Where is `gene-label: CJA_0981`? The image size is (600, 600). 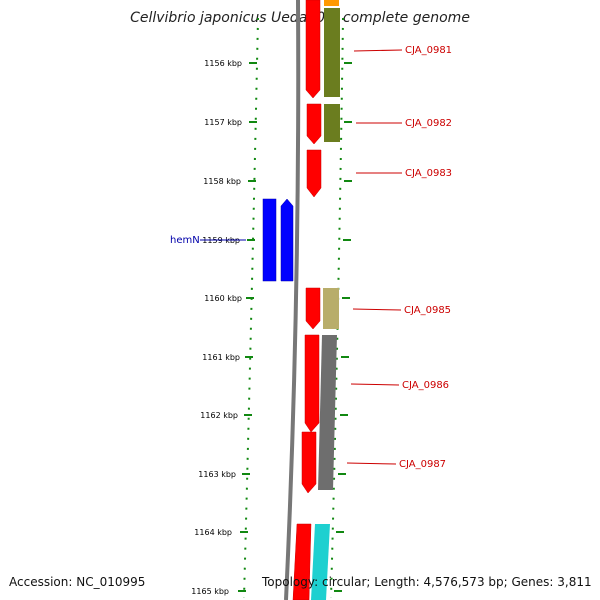 gene-label: CJA_0981 is located at coordinates (428, 50).